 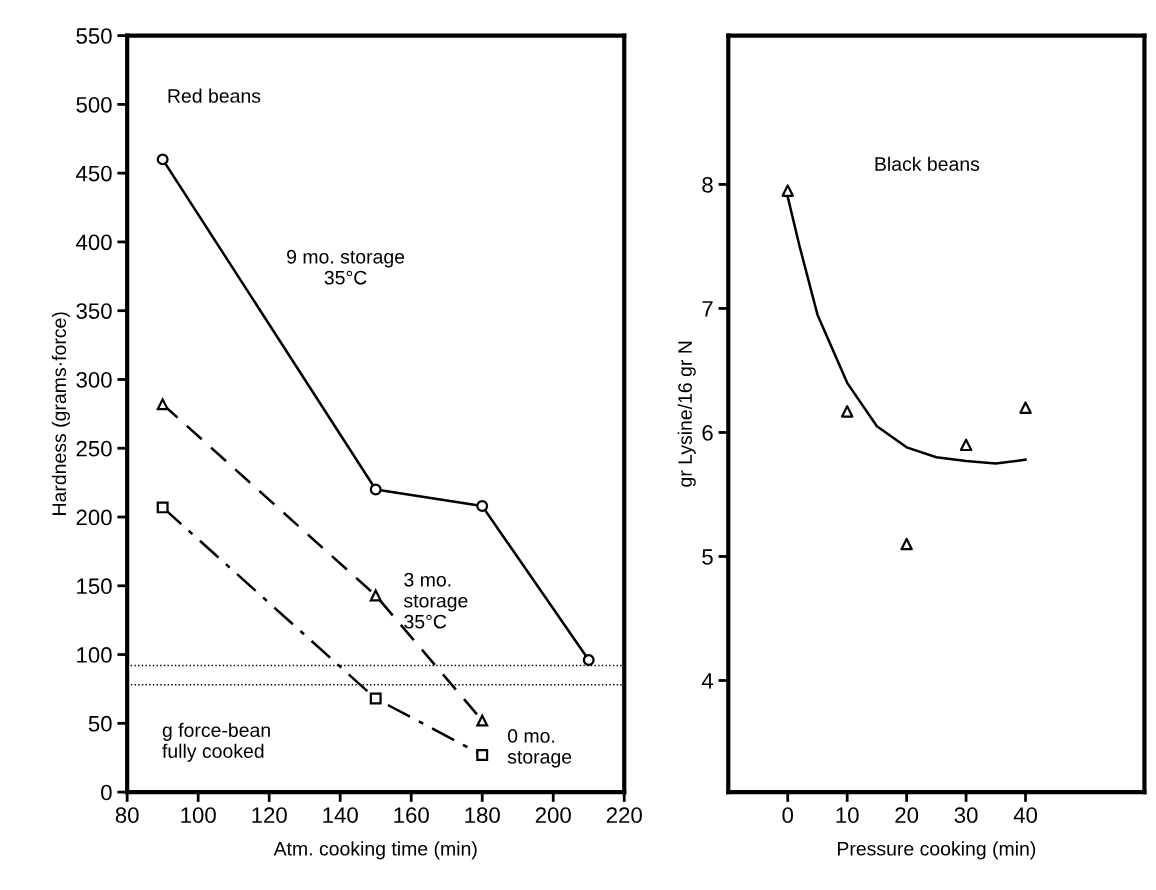 What do you see at coordinates (94, 517) in the screenshot?
I see `y-tick-label: 200` at bounding box center [94, 517].